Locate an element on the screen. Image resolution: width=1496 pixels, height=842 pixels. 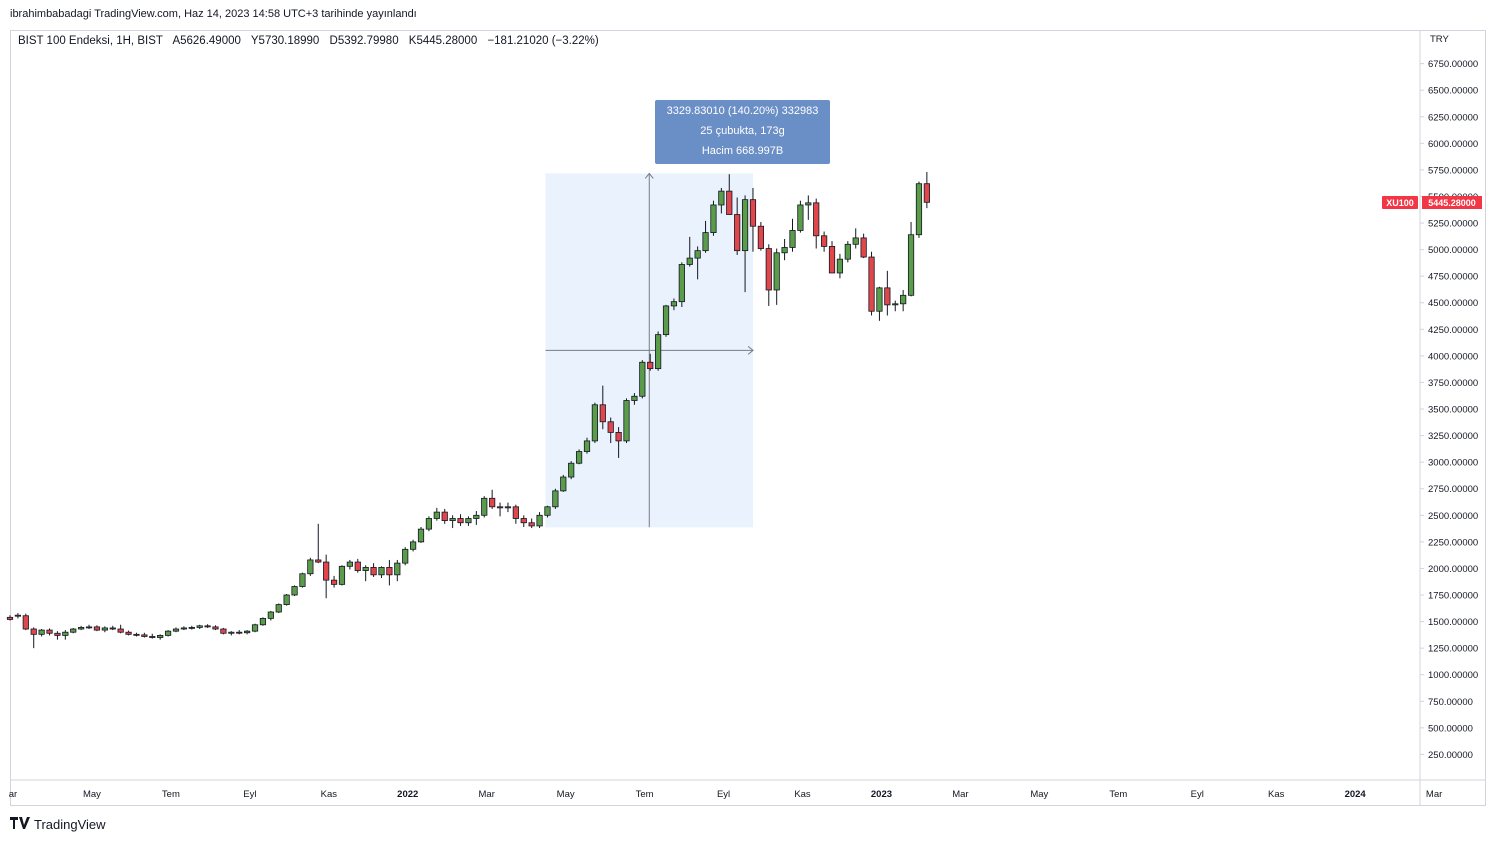
price-tick-label: 4500.00000 is located at coordinates (1453, 303).